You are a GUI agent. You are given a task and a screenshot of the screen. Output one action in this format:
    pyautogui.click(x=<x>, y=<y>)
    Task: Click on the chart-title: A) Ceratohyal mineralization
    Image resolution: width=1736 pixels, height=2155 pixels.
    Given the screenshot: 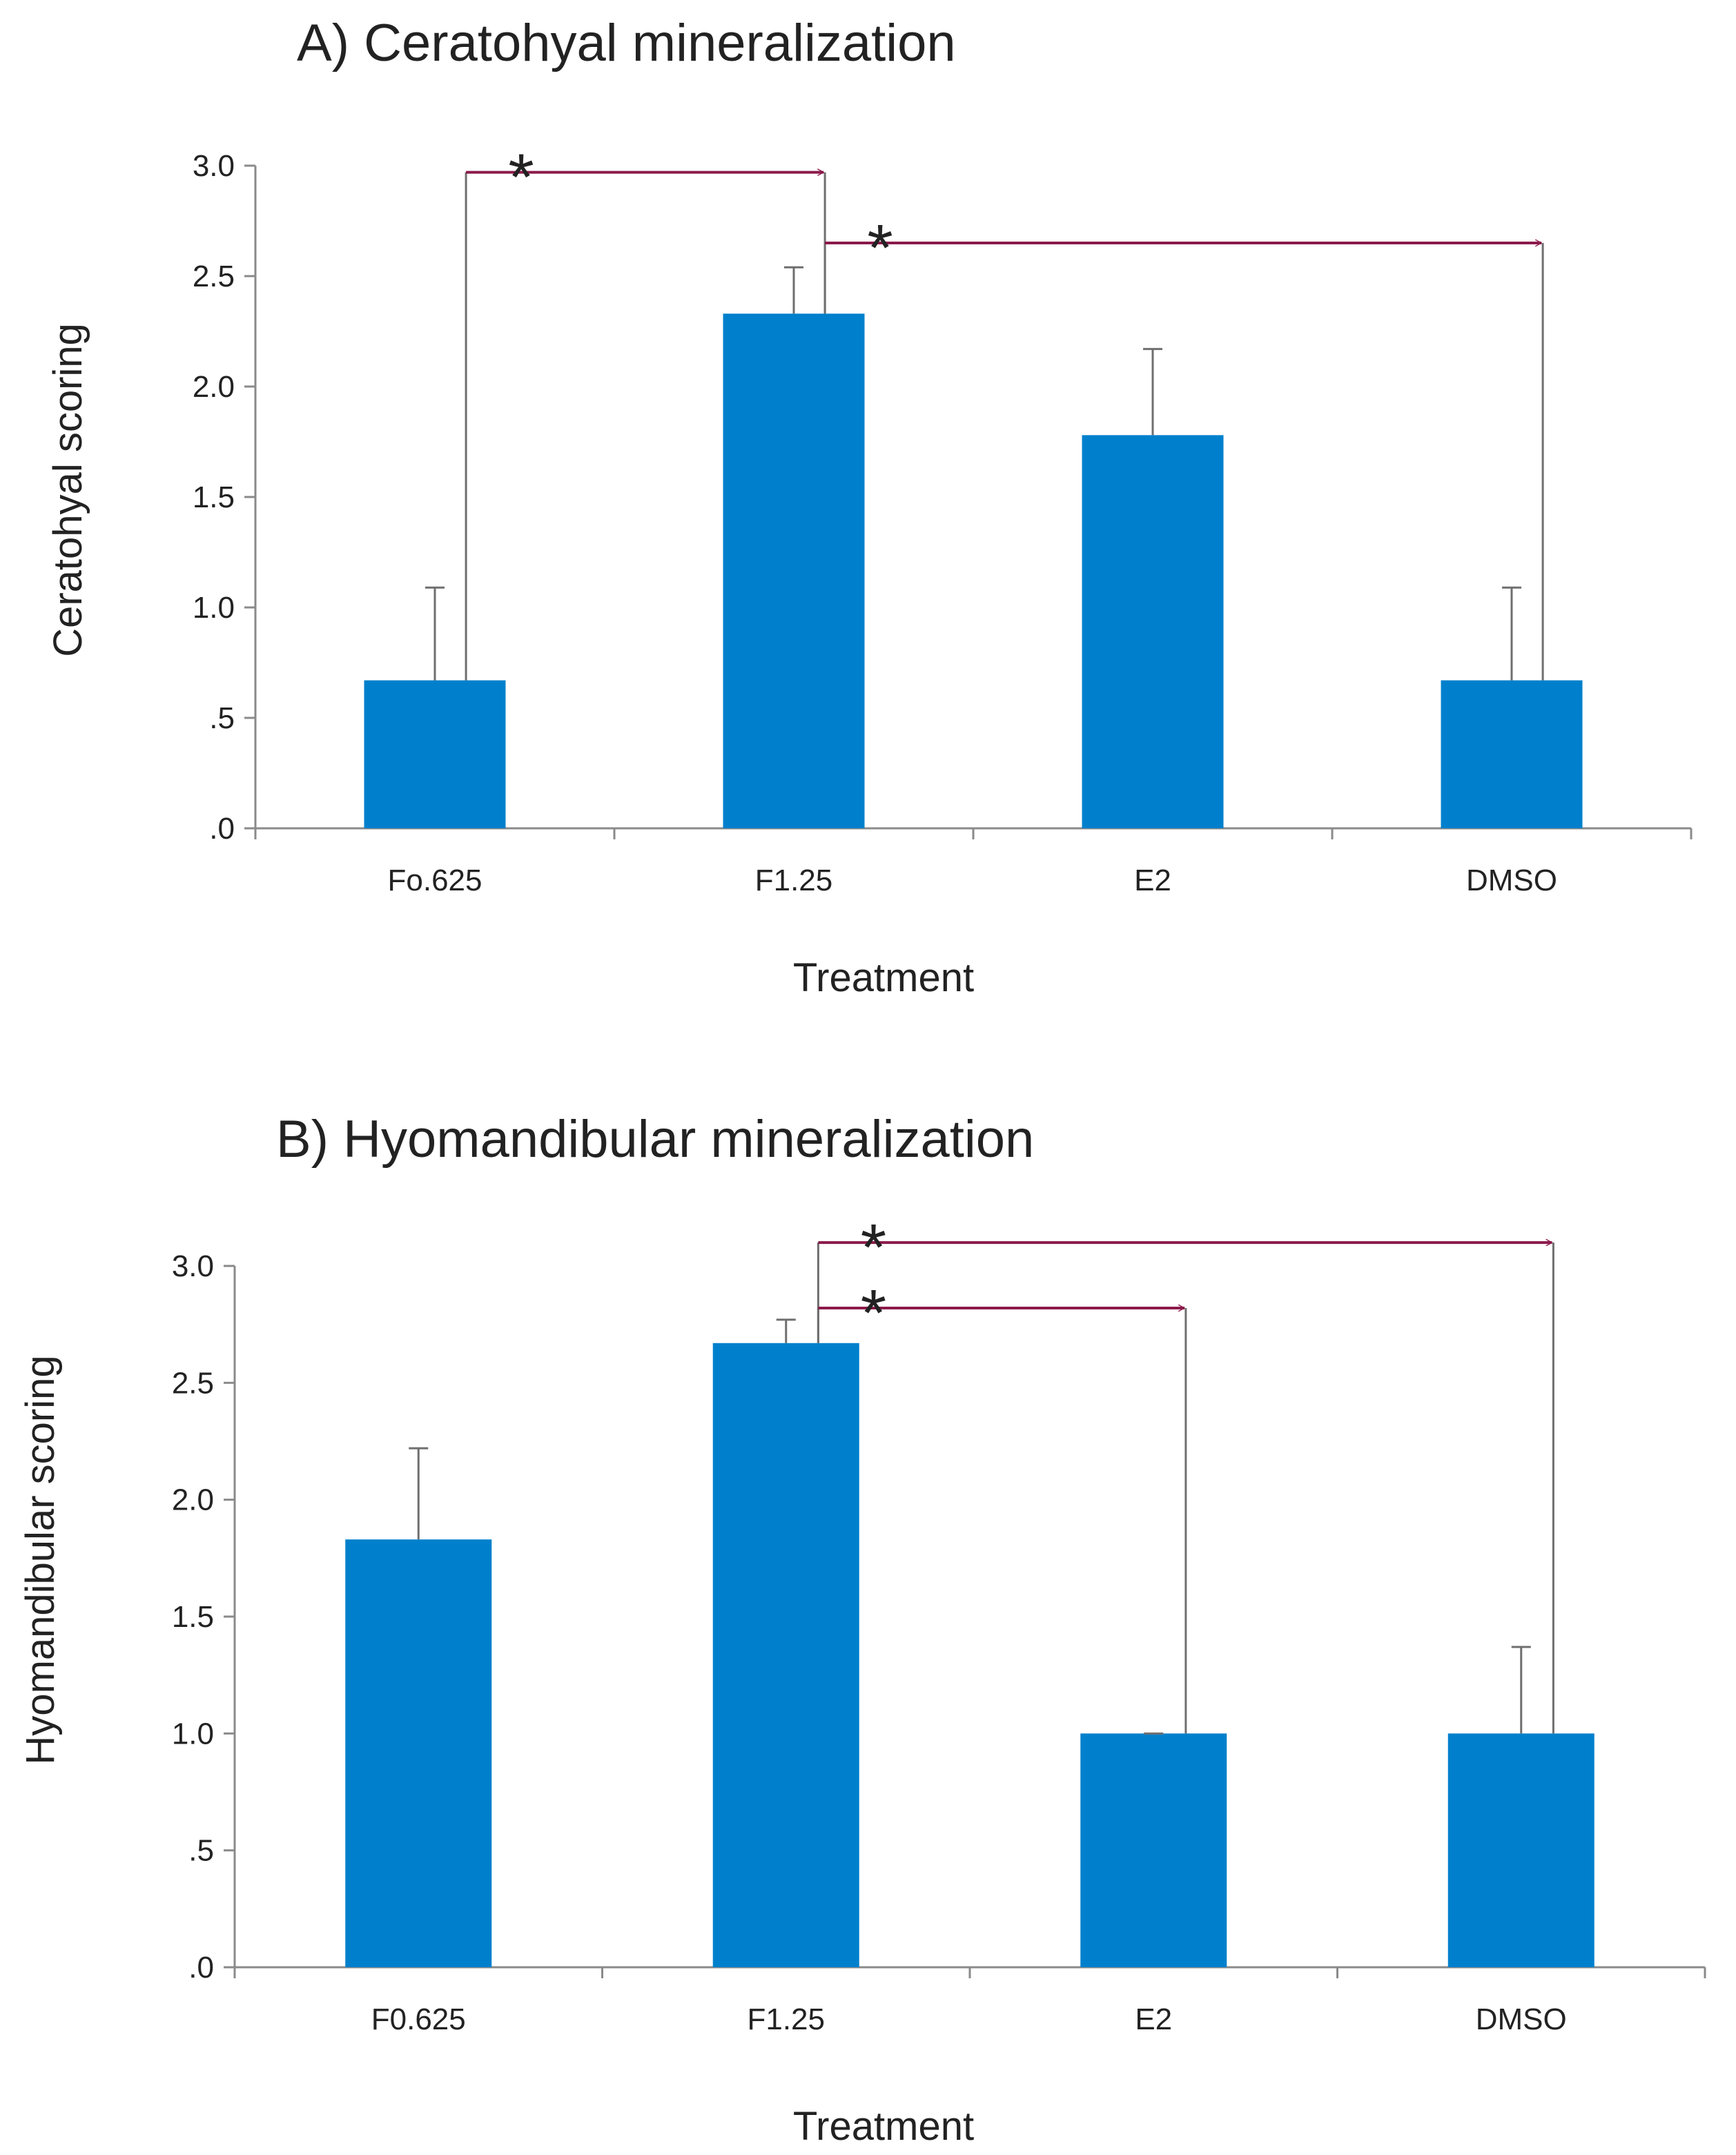 What is the action you would take?
    pyautogui.click(x=626, y=43)
    